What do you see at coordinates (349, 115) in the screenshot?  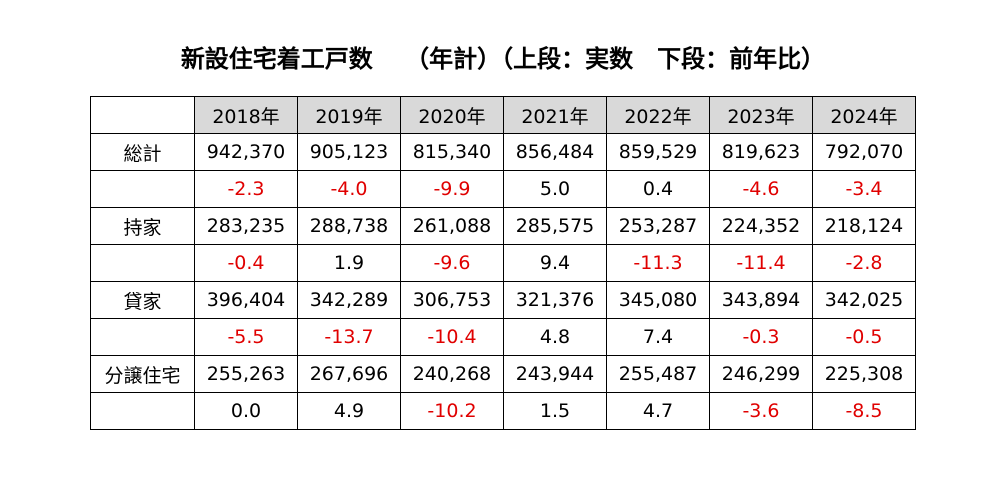 I see `year-header: 2019年` at bounding box center [349, 115].